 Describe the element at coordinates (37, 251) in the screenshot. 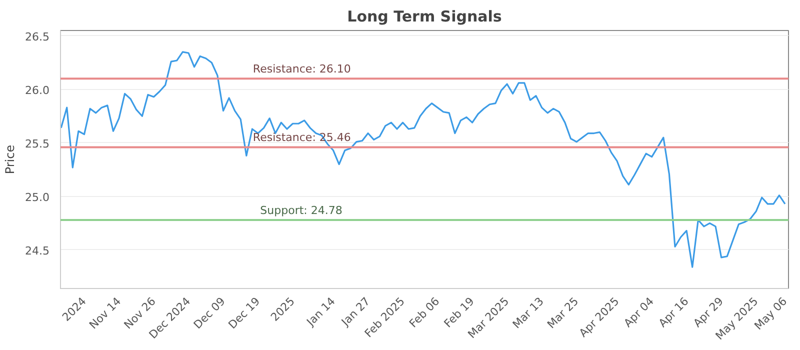

I see `y-tick-label: 24.5` at that location.